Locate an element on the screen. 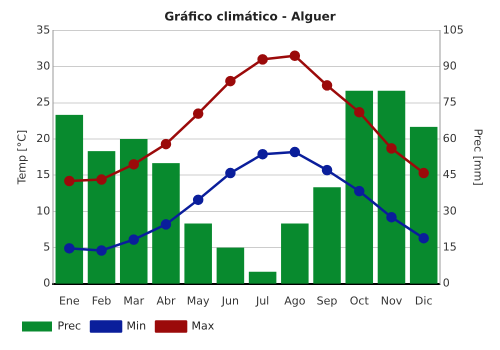 Image resolution: width=500 pixels, height=350 pixels. x-tick-label: May is located at coordinates (198, 301).